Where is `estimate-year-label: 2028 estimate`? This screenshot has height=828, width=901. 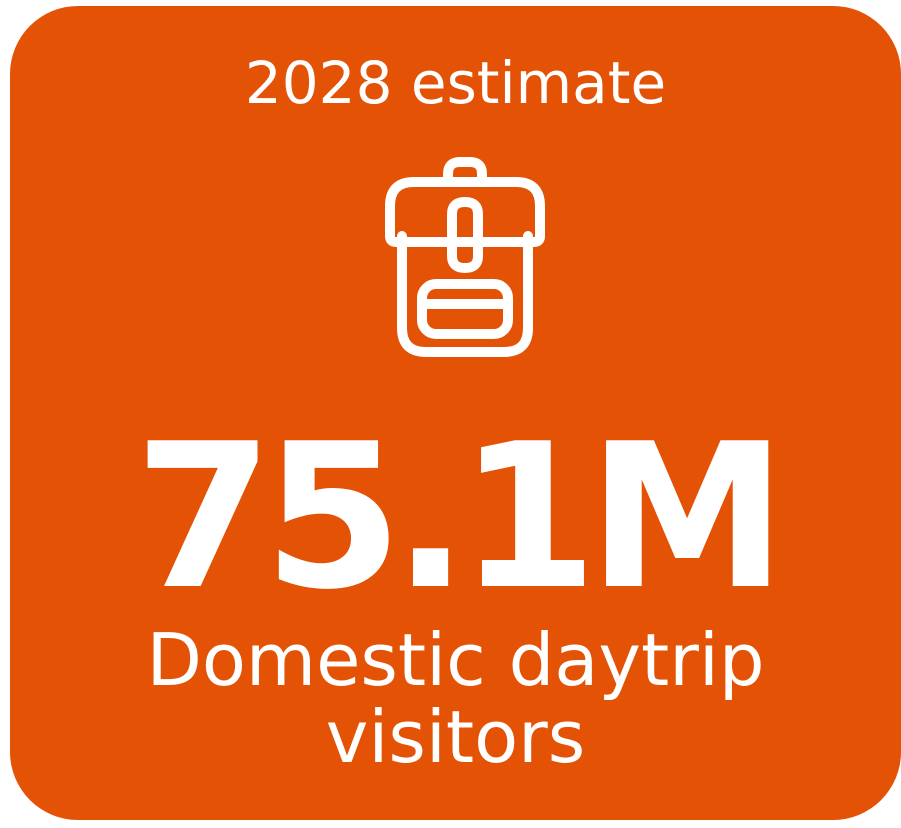
estimate-year-label: 2028 estimate is located at coordinates (455, 83).